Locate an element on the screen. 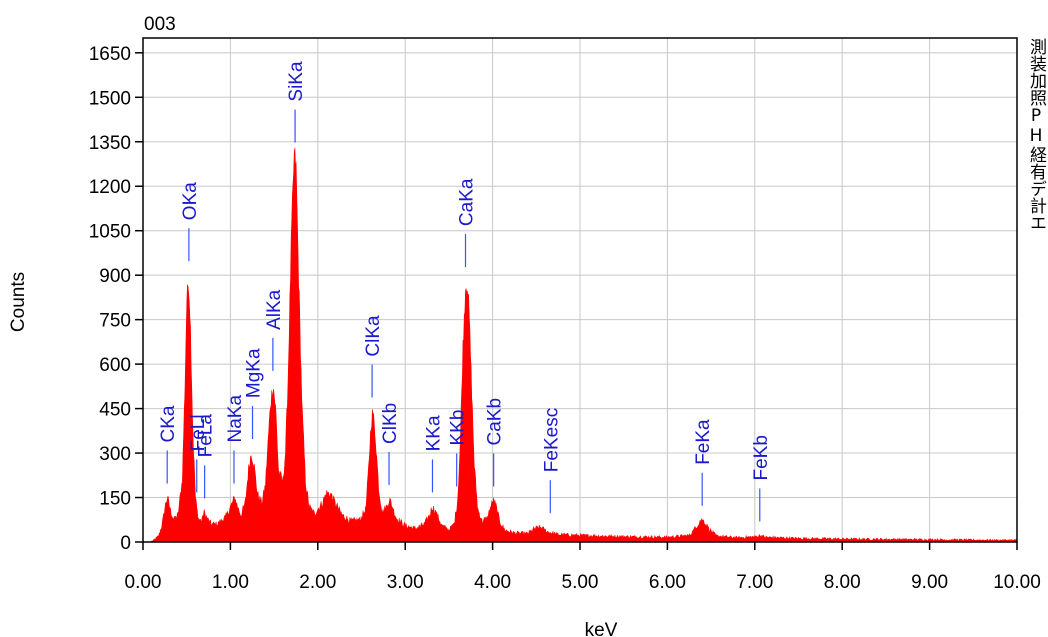 This screenshot has width=1048, height=637. peak-label: MgKa is located at coordinates (254, 373).